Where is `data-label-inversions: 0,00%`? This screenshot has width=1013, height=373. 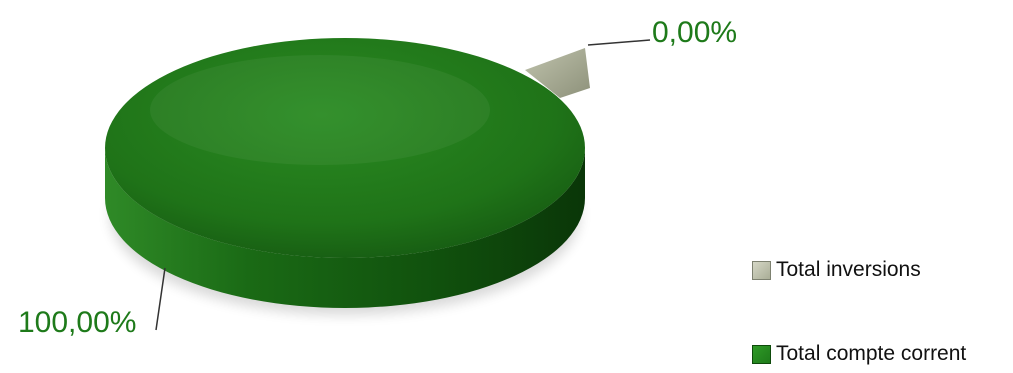
data-label-inversions: 0,00% is located at coordinates (694, 32).